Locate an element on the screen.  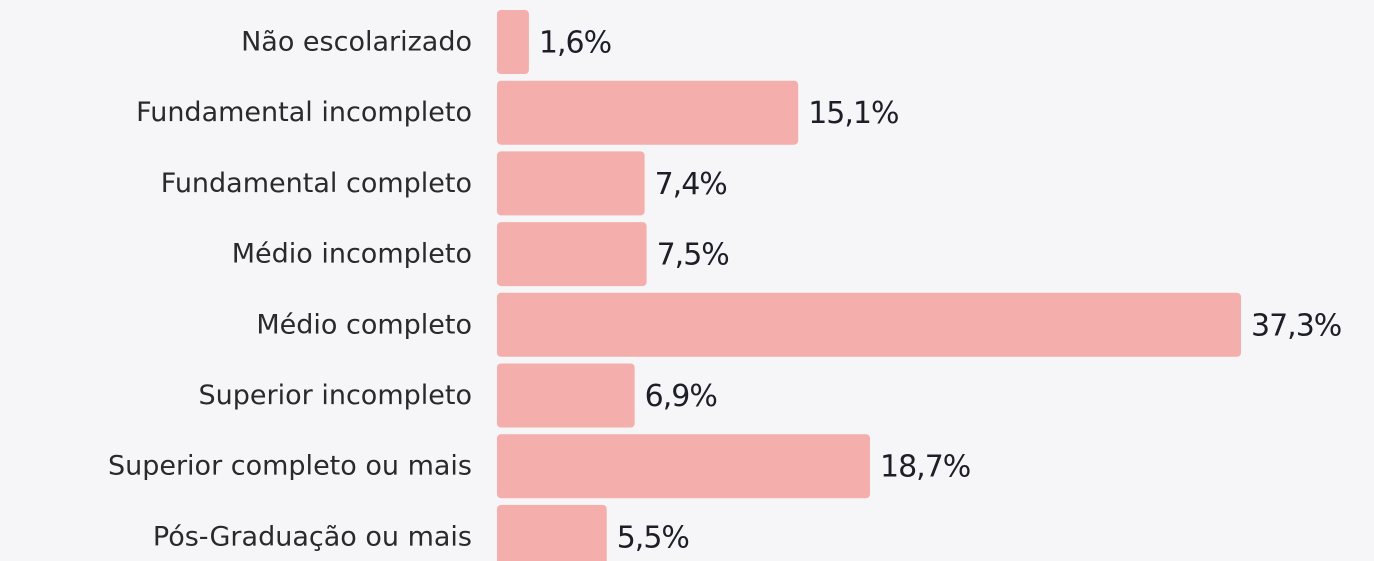
category-label: Médio completo is located at coordinates (364, 324).